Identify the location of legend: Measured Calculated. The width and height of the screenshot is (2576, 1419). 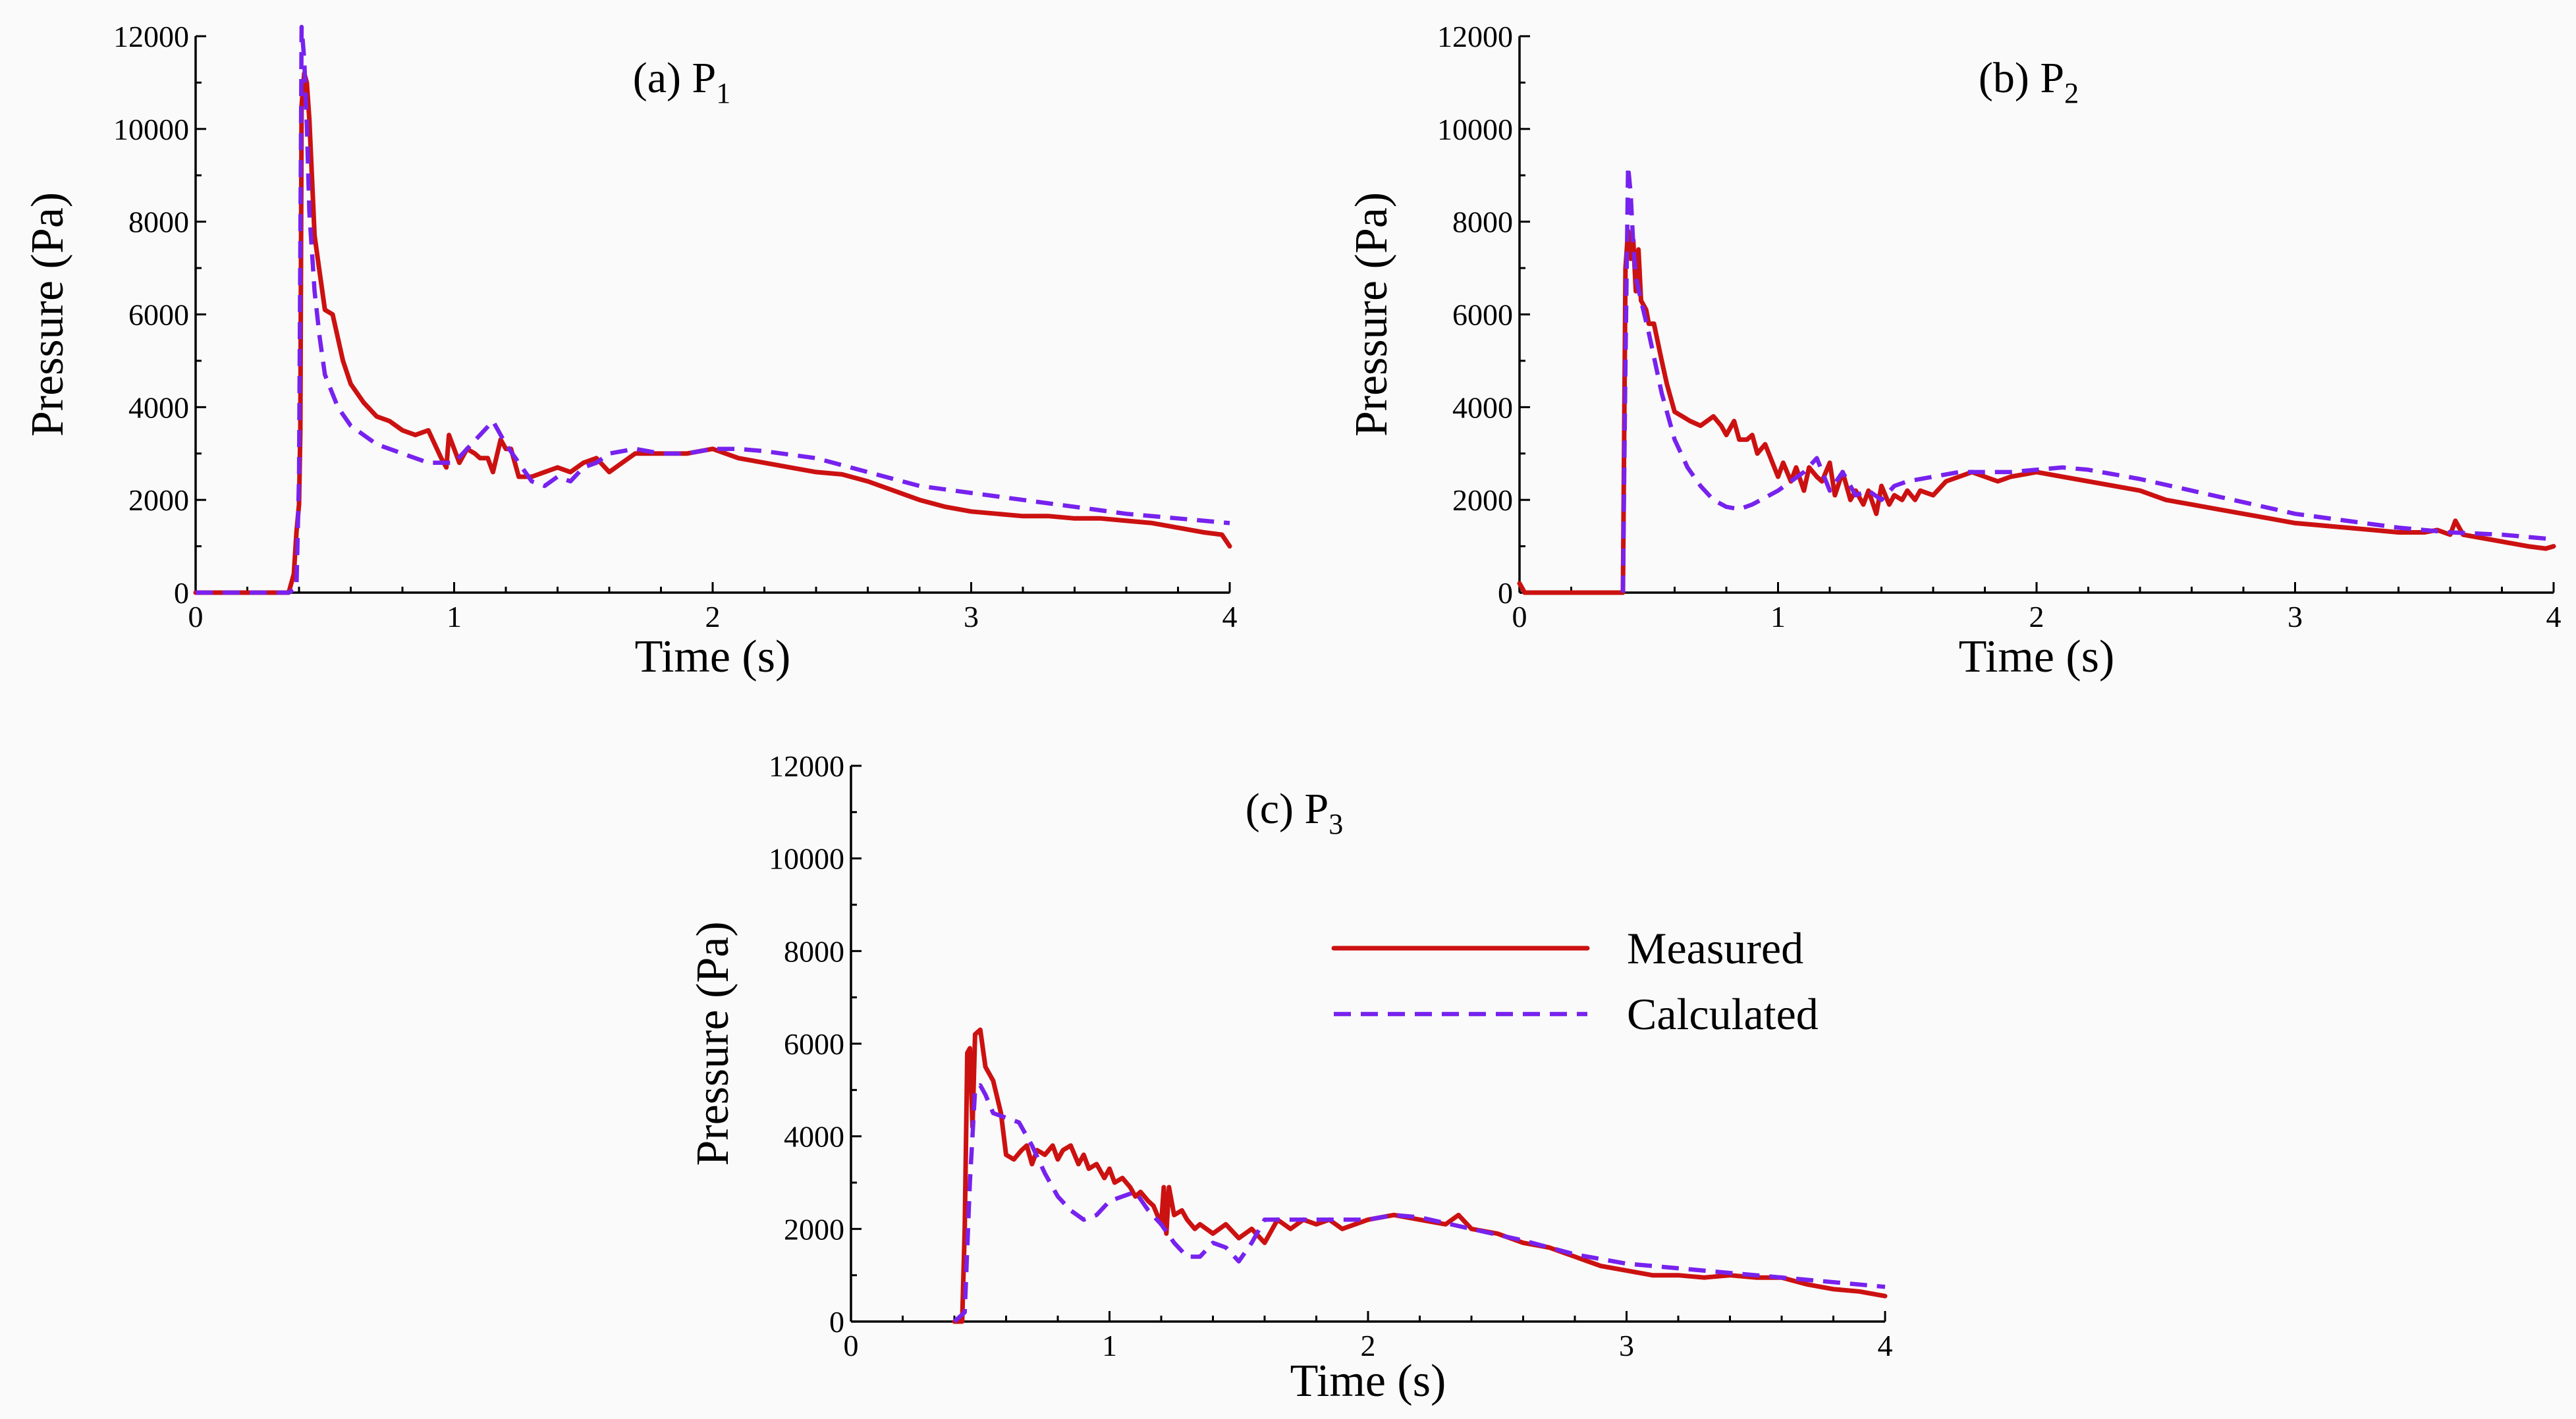
(1575, 981).